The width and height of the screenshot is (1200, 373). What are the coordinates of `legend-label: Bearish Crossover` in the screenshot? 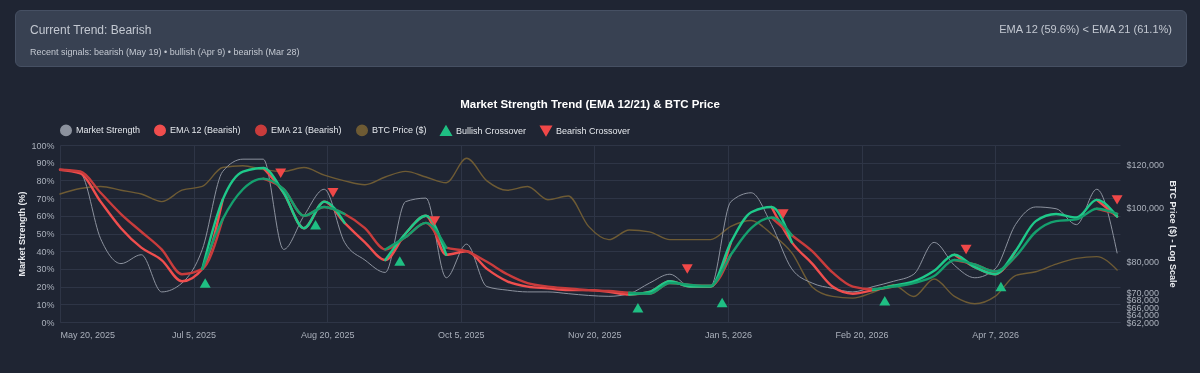 It's located at (593, 130).